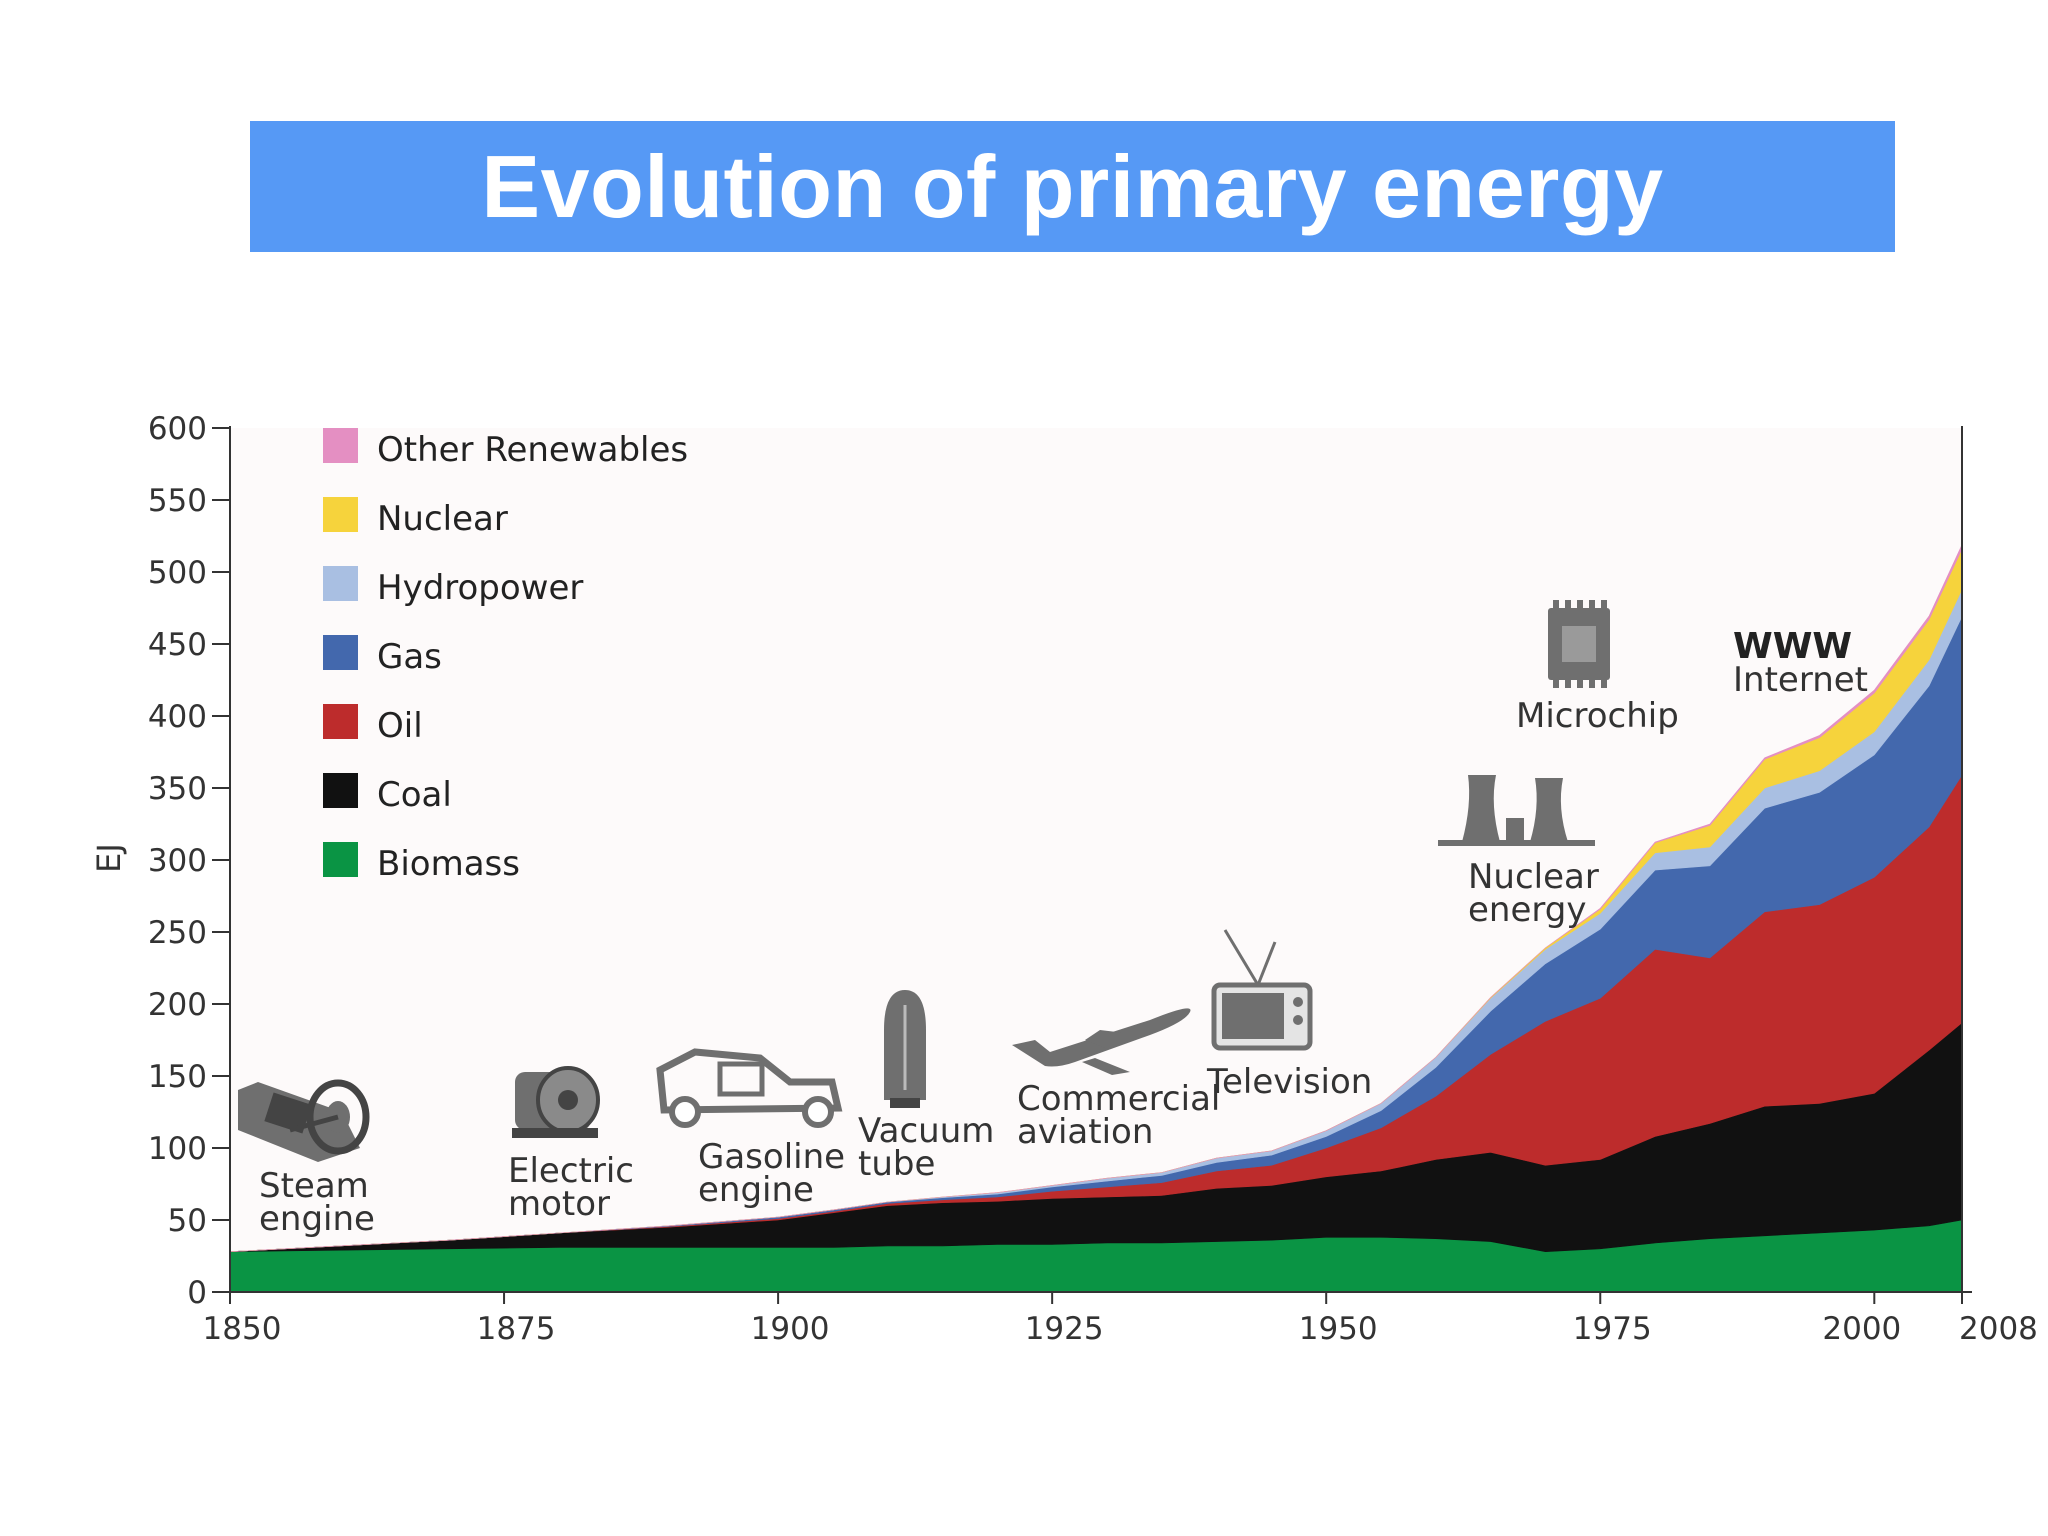 This screenshot has width=2048, height=1536. Describe the element at coordinates (516, 1329) in the screenshot. I see `x-tick-label: 1875` at that location.